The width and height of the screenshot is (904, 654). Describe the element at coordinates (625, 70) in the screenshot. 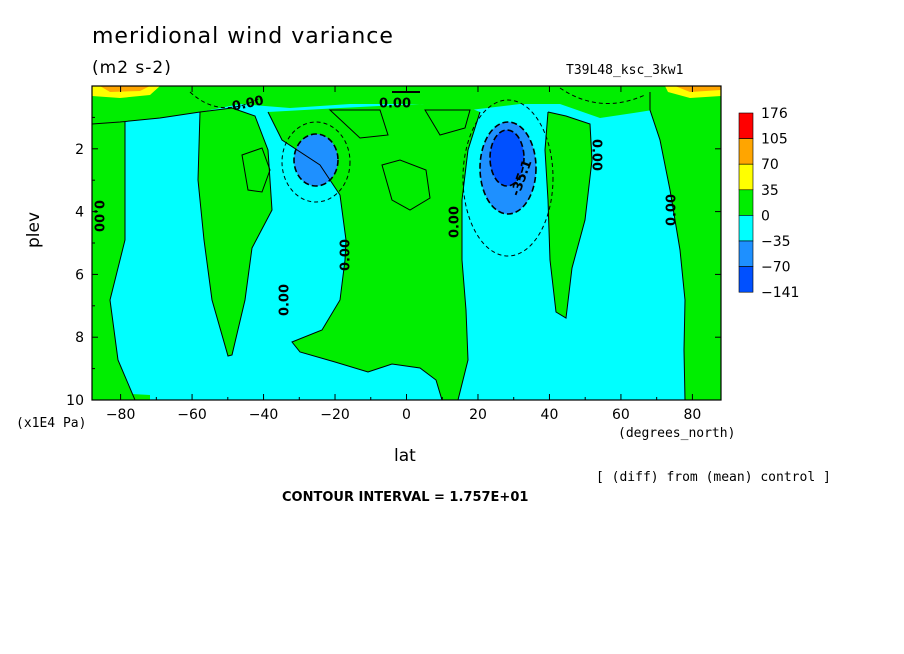

I see `run-label: T39L48_ksc_3kw1` at that location.